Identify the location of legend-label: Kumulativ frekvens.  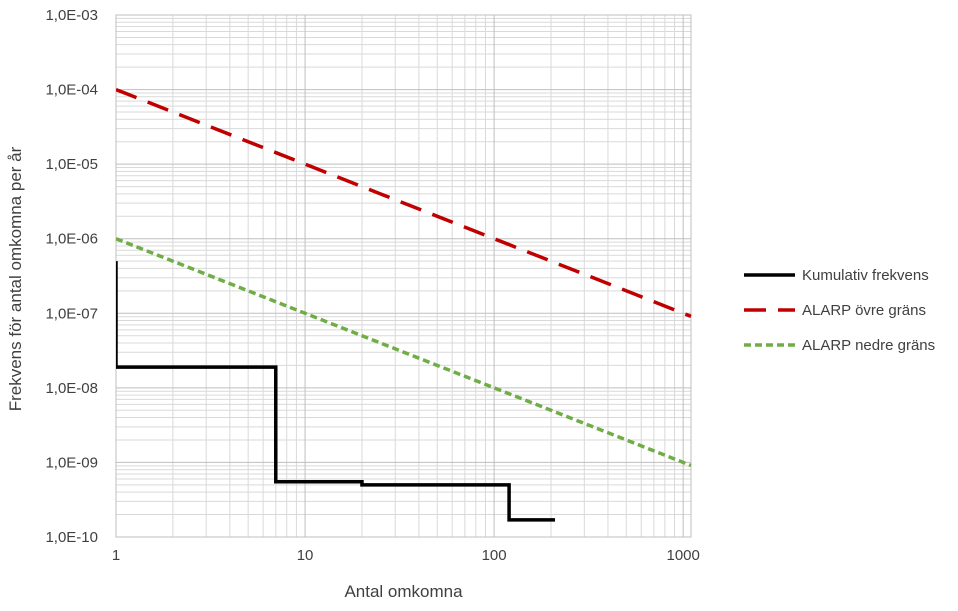
(865, 275).